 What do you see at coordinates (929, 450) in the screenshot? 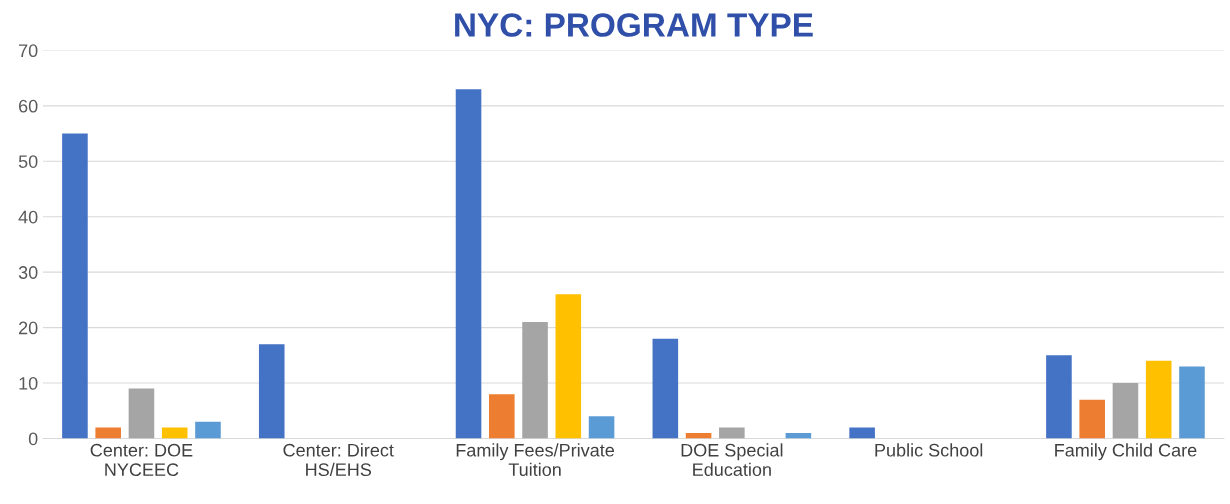
I see `x-tick-label: Public School` at bounding box center [929, 450].